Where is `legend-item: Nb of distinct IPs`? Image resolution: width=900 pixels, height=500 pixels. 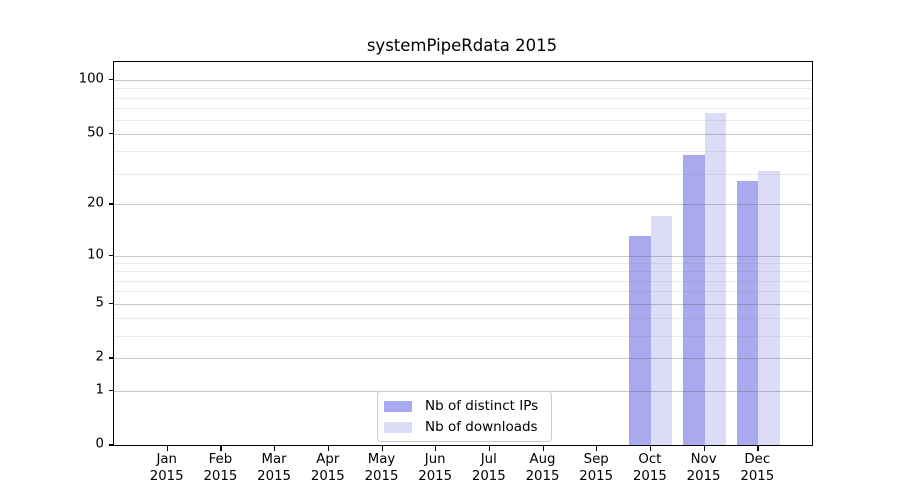 legend-item: Nb of distinct IPs is located at coordinates (461, 406).